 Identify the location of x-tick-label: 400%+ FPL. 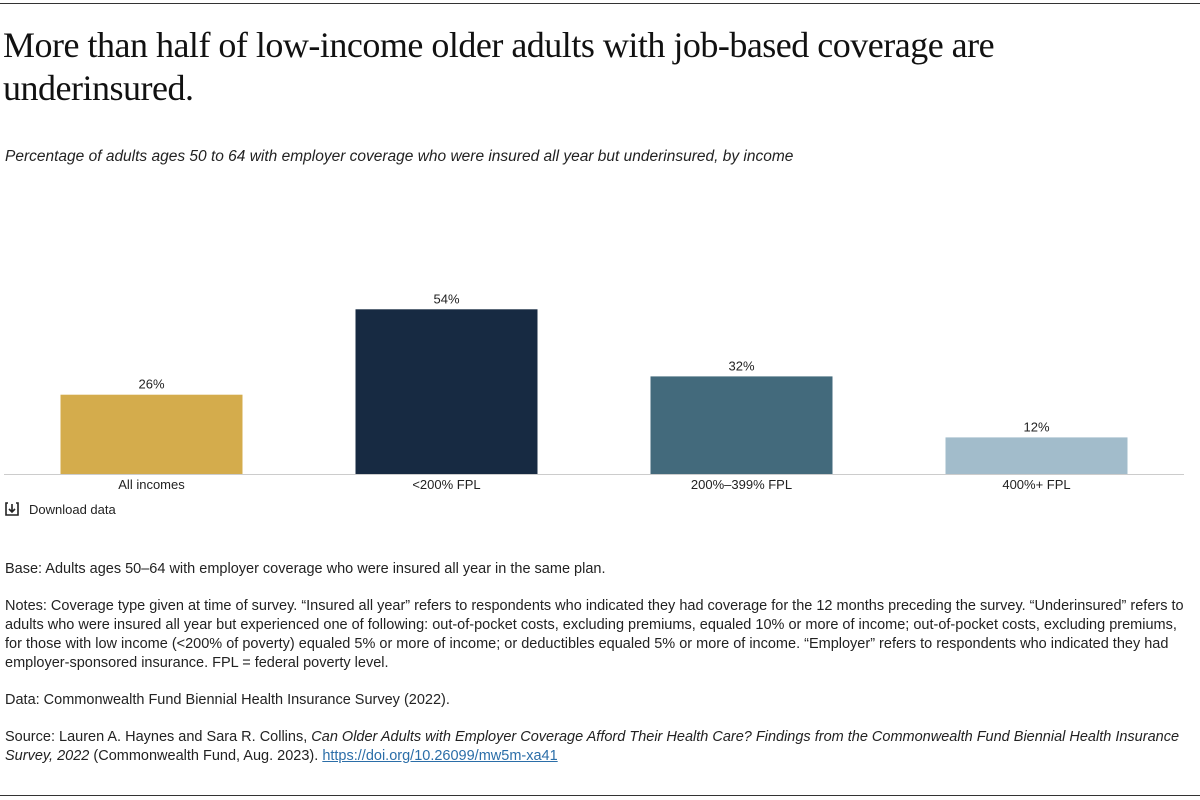
(1036, 484).